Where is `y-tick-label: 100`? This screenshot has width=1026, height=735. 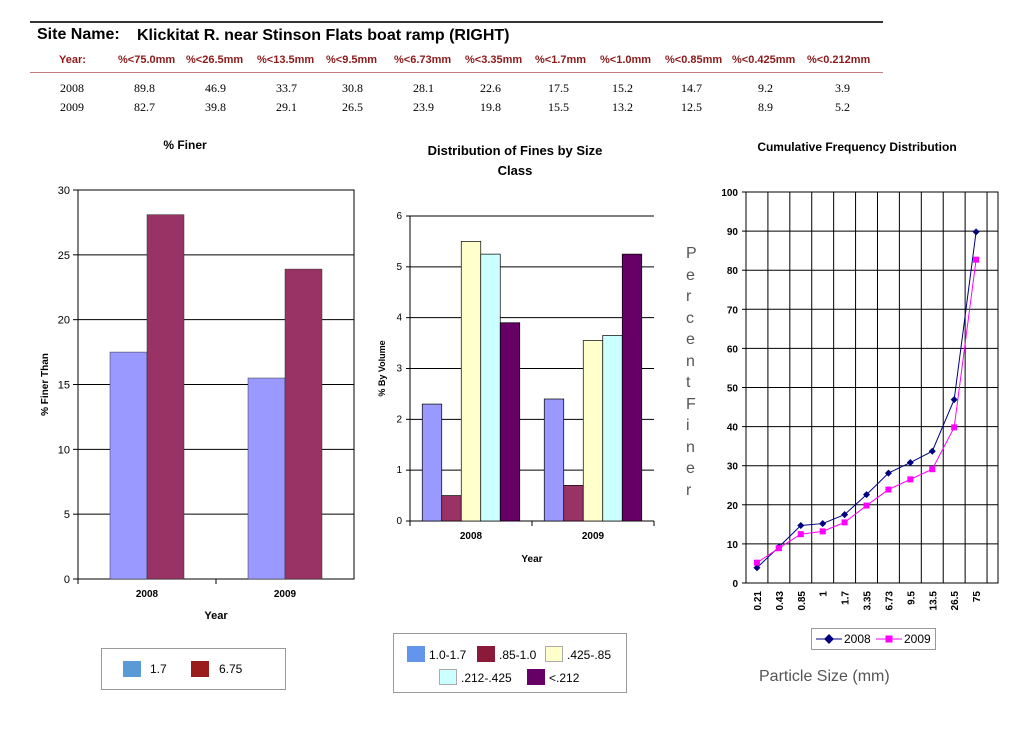
y-tick-label: 100 is located at coordinates (729, 193).